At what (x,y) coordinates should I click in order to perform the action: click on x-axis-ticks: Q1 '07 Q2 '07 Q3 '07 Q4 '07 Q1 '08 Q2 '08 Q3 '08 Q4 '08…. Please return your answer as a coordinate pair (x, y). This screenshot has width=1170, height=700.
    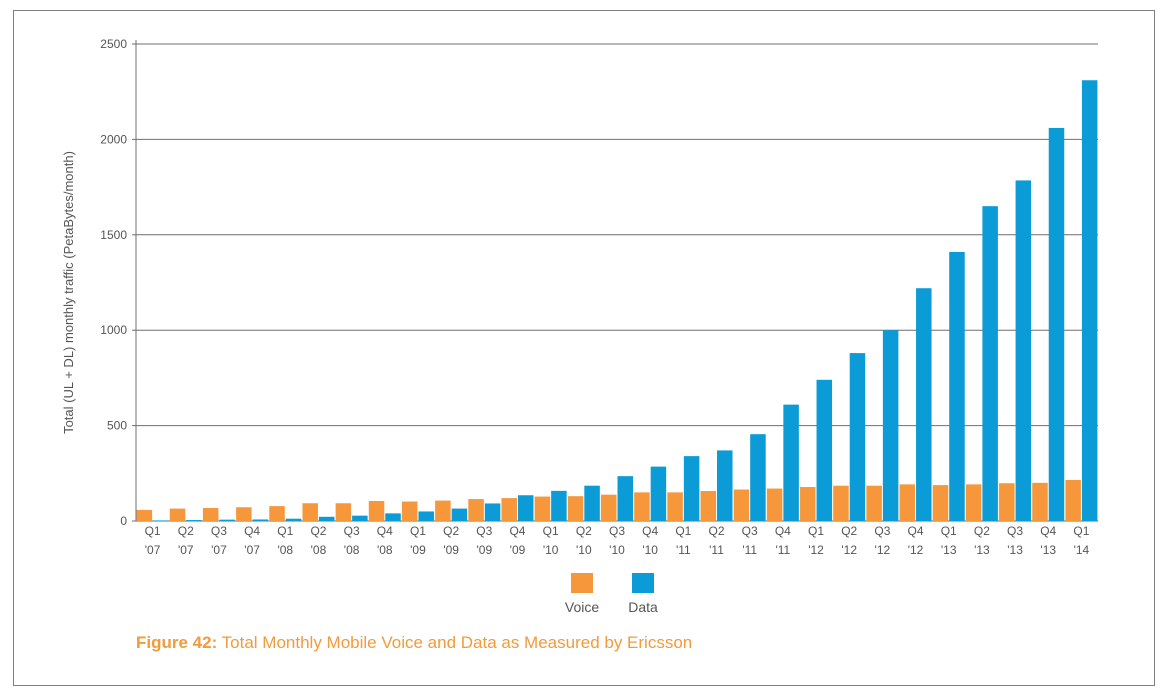
    Looking at the image, I should click on (617, 540).